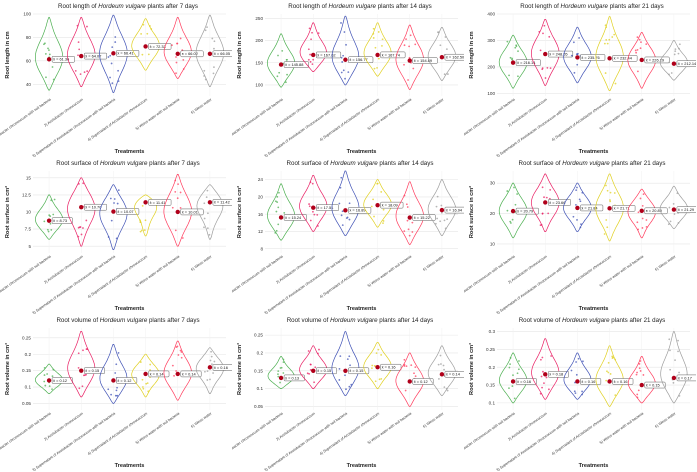  What do you see at coordinates (261, 196) in the screenshot?
I see `y-tick-label: 20` at bounding box center [261, 196].